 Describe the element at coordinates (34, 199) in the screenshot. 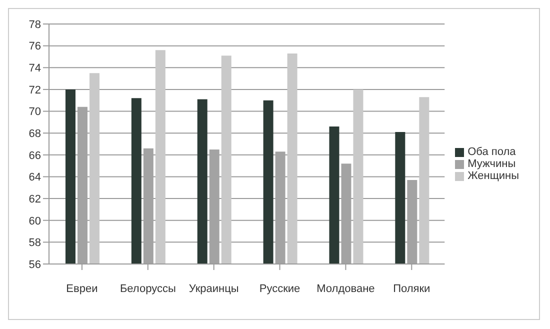

I see `y-tick-label: 62` at that location.